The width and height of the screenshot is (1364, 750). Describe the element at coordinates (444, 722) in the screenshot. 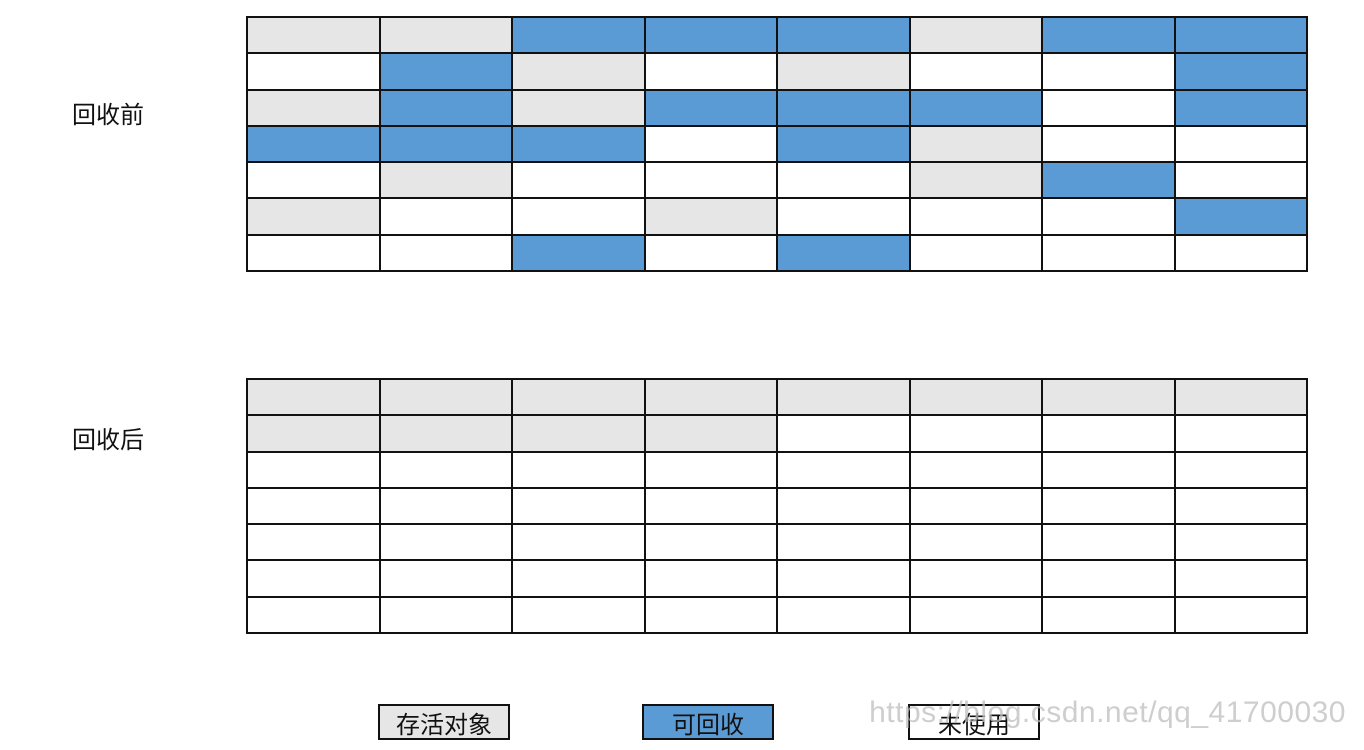

I see `legend-live-objects: 存活对象` at that location.